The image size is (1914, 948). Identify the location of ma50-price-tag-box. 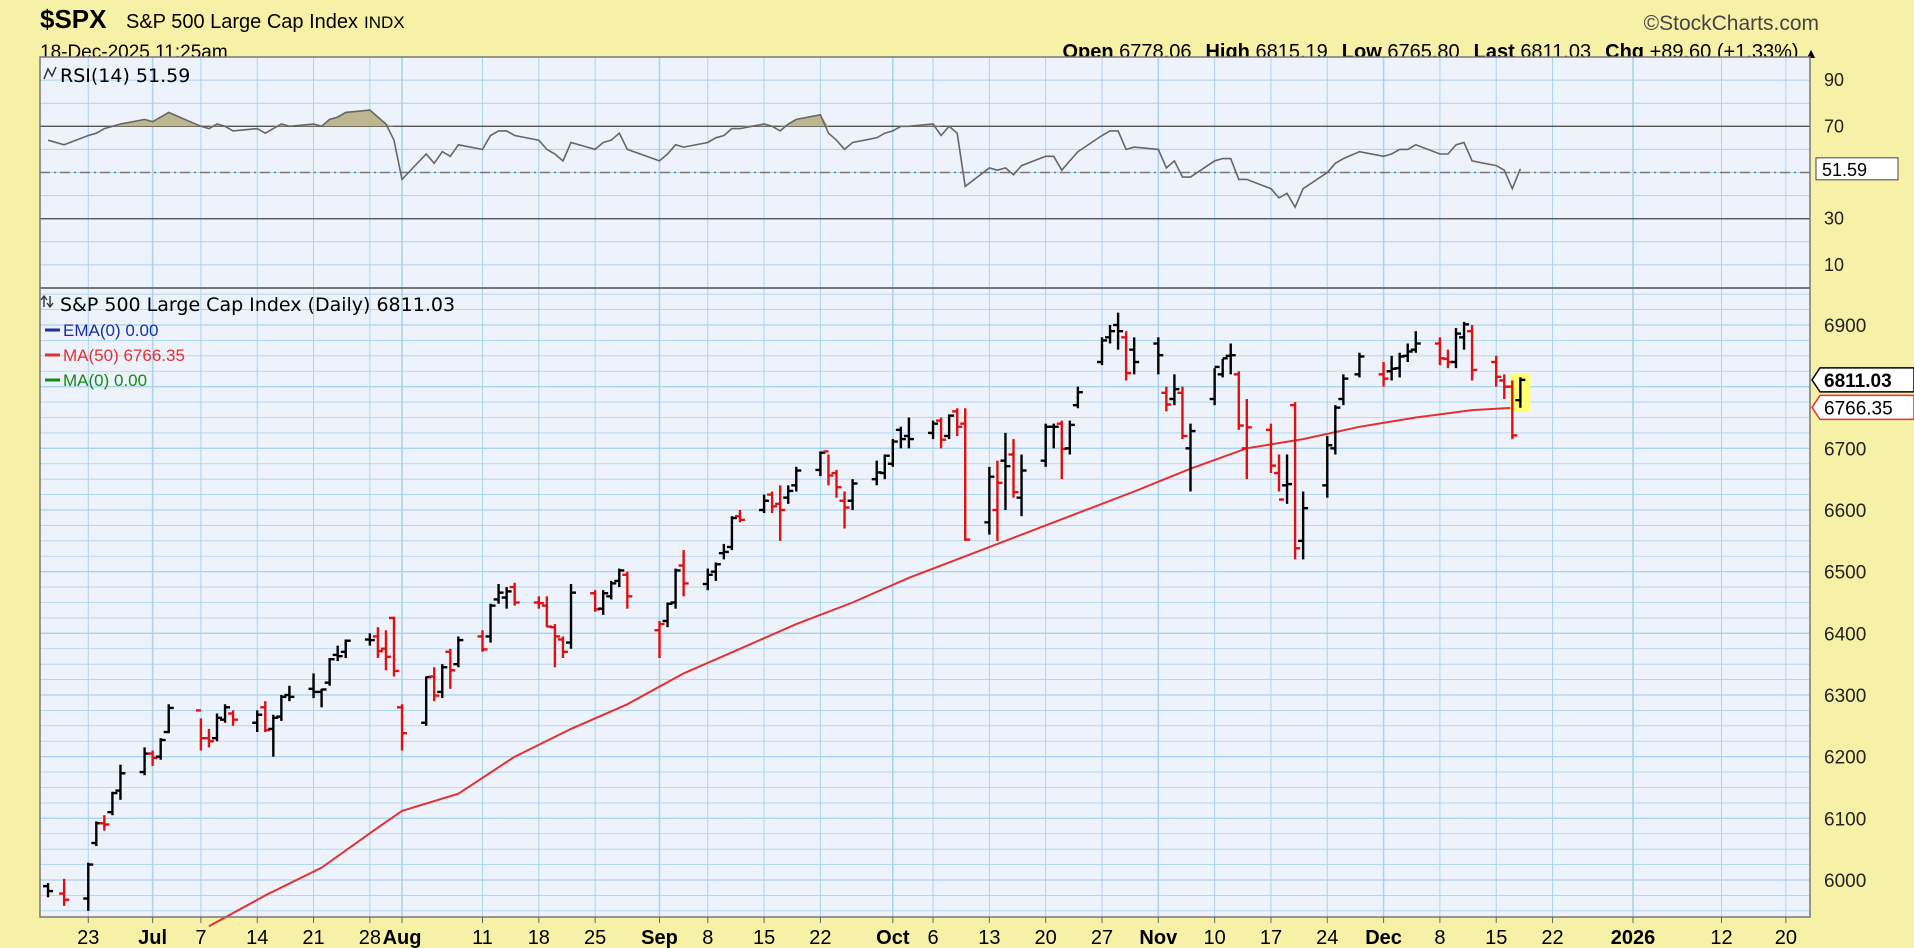
(1862, 407).